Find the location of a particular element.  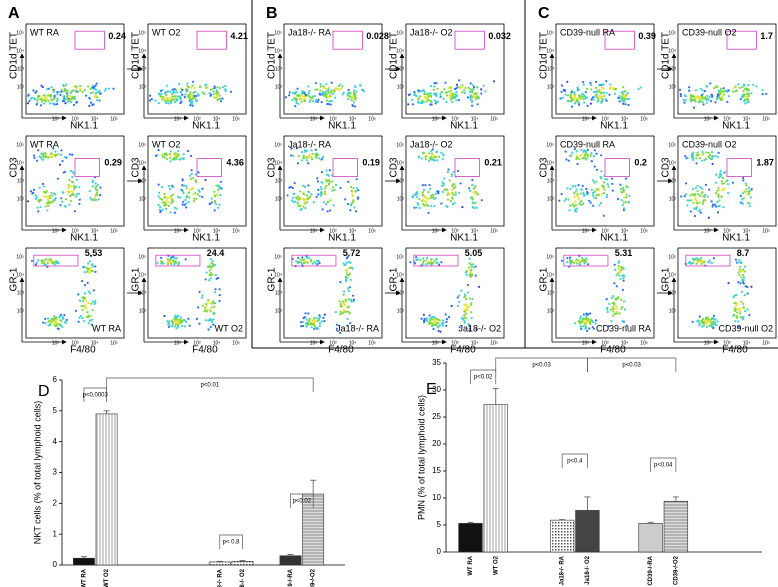

significance-bracket is located at coordinates (663, 464).